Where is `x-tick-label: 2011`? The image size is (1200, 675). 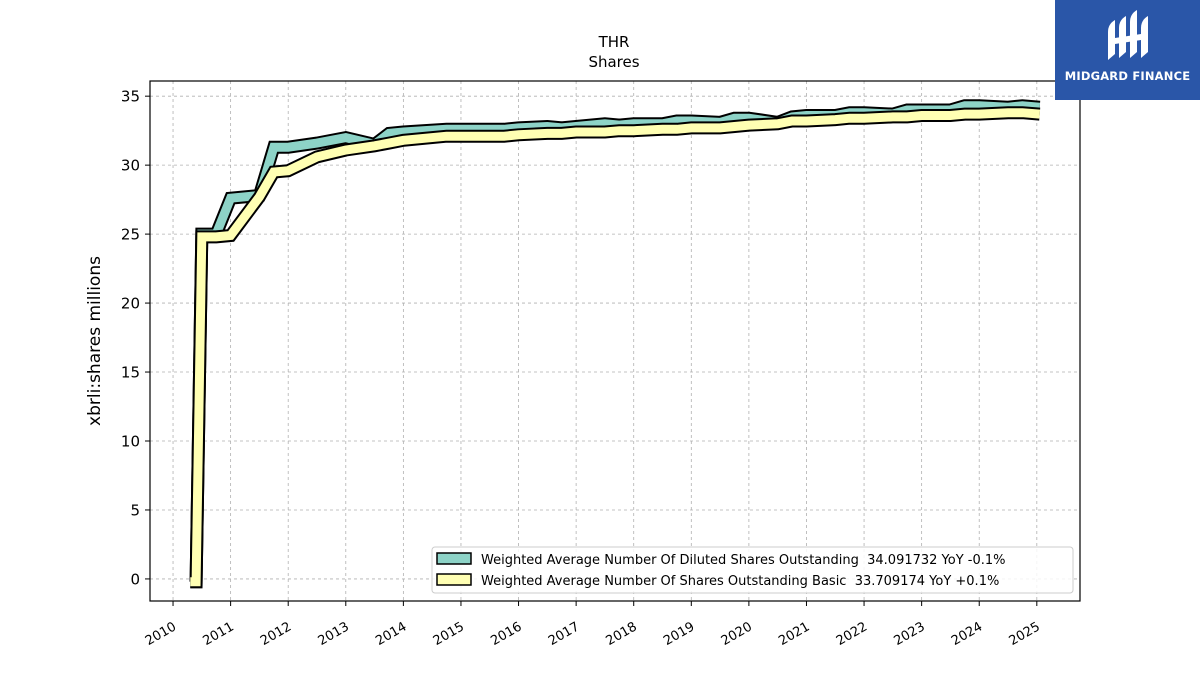 x-tick-label: 2011 is located at coordinates (218, 634).